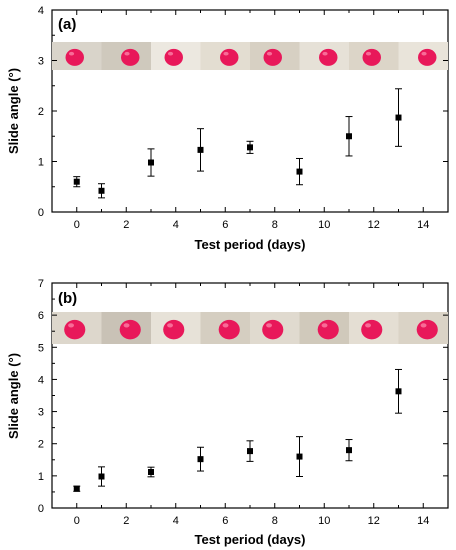 This screenshot has height=550, width=456. What do you see at coordinates (237, 143) in the screenshot?
I see `data-marks` at bounding box center [237, 143].